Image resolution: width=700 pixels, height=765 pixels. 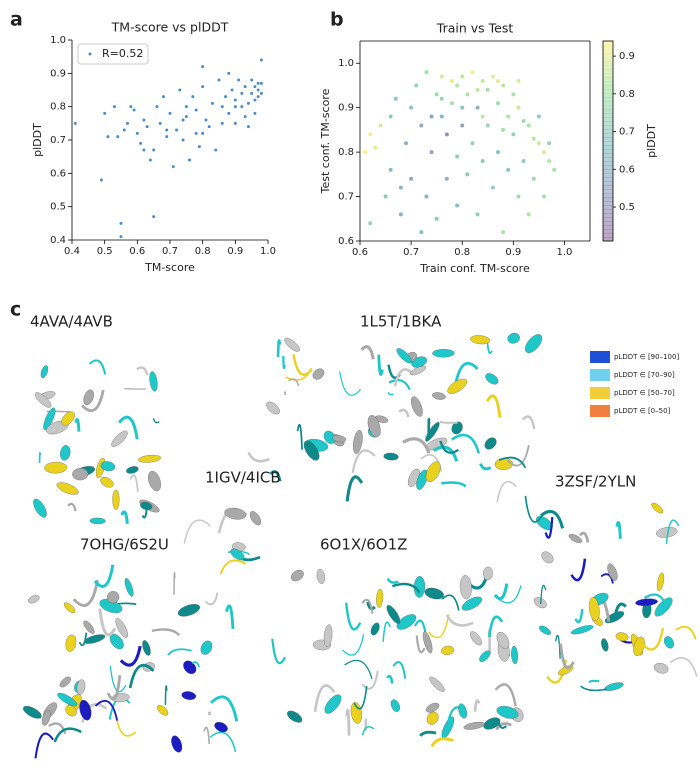 What do you see at coordinates (58, 240) in the screenshot?
I see `y-tick-label: 0.4` at bounding box center [58, 240].